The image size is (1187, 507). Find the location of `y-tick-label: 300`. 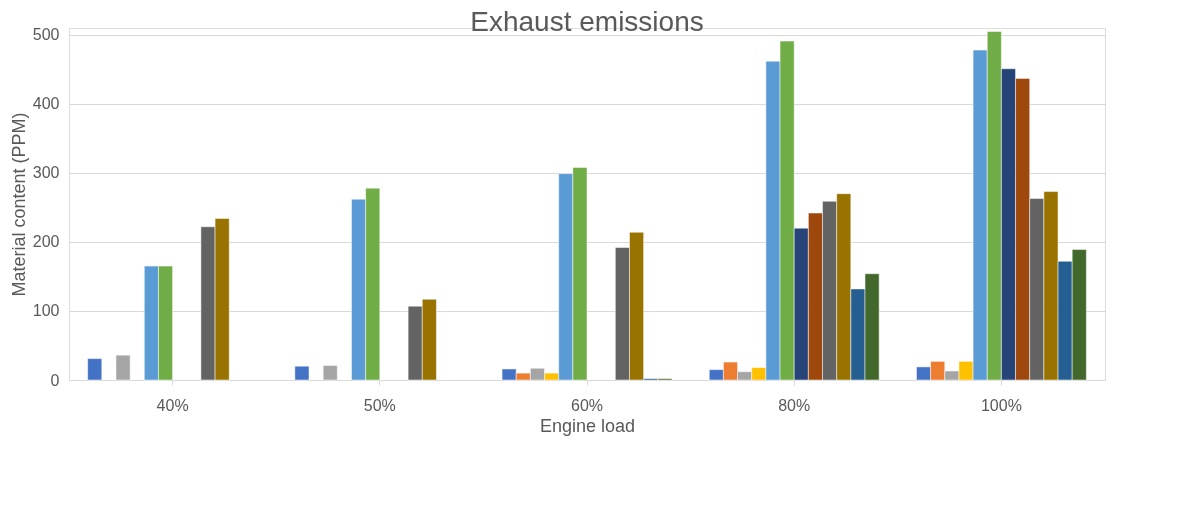

y-tick-label: 300 is located at coordinates (46, 173).